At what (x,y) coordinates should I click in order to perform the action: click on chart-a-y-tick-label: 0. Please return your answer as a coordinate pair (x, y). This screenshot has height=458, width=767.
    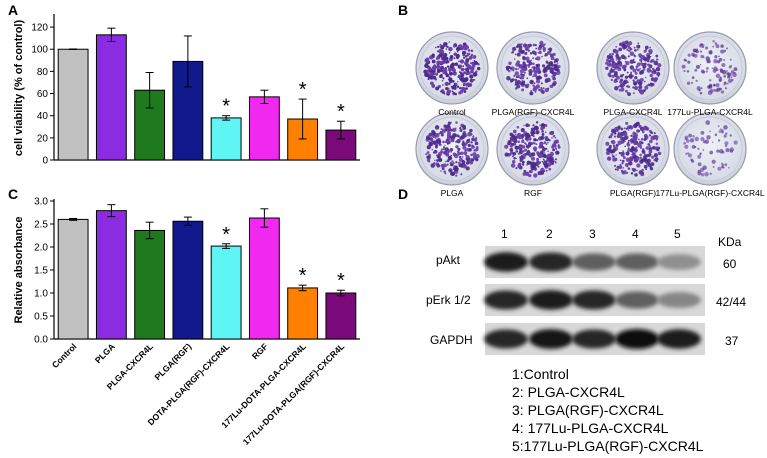
    Looking at the image, I should click on (45, 161).